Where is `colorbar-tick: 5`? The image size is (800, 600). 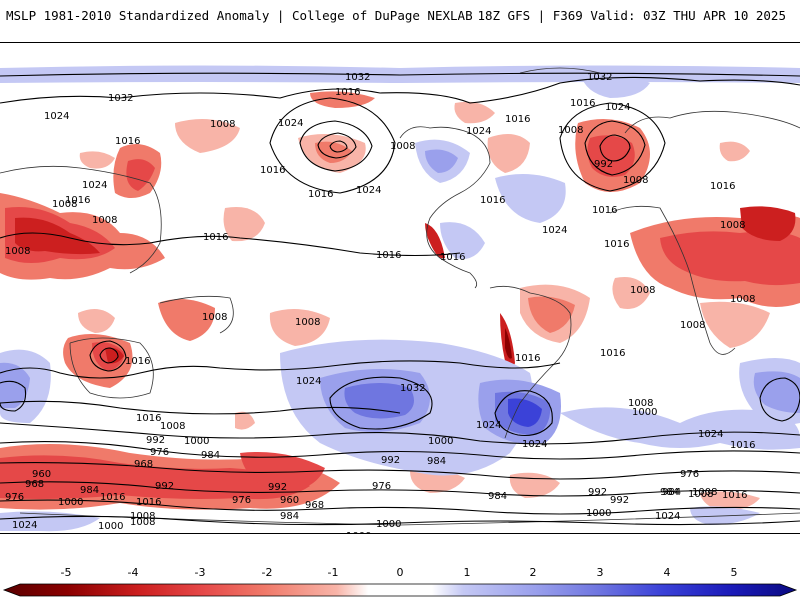
colorbar-tick: 5 is located at coordinates (734, 572).